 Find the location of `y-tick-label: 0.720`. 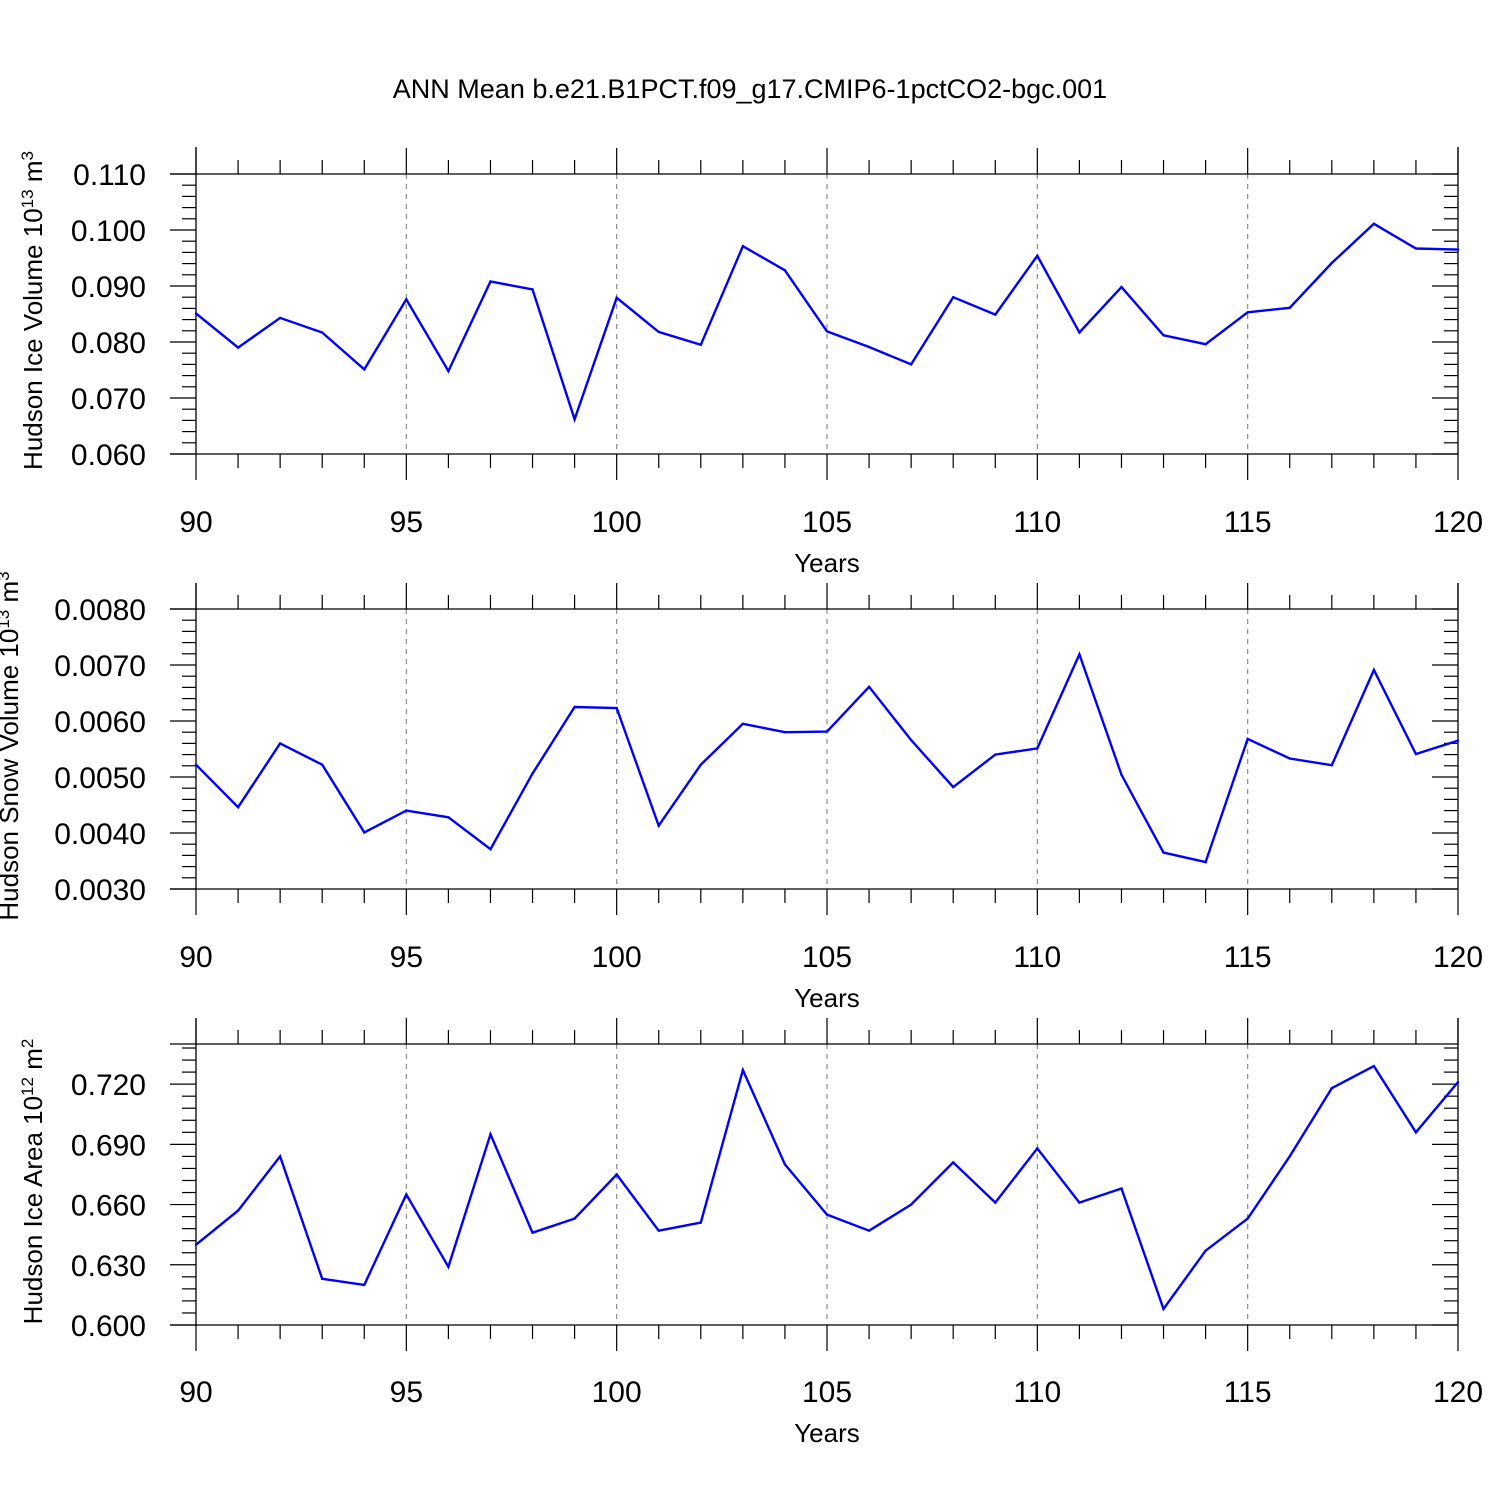

y-tick-label: 0.720 is located at coordinates (108, 1085).